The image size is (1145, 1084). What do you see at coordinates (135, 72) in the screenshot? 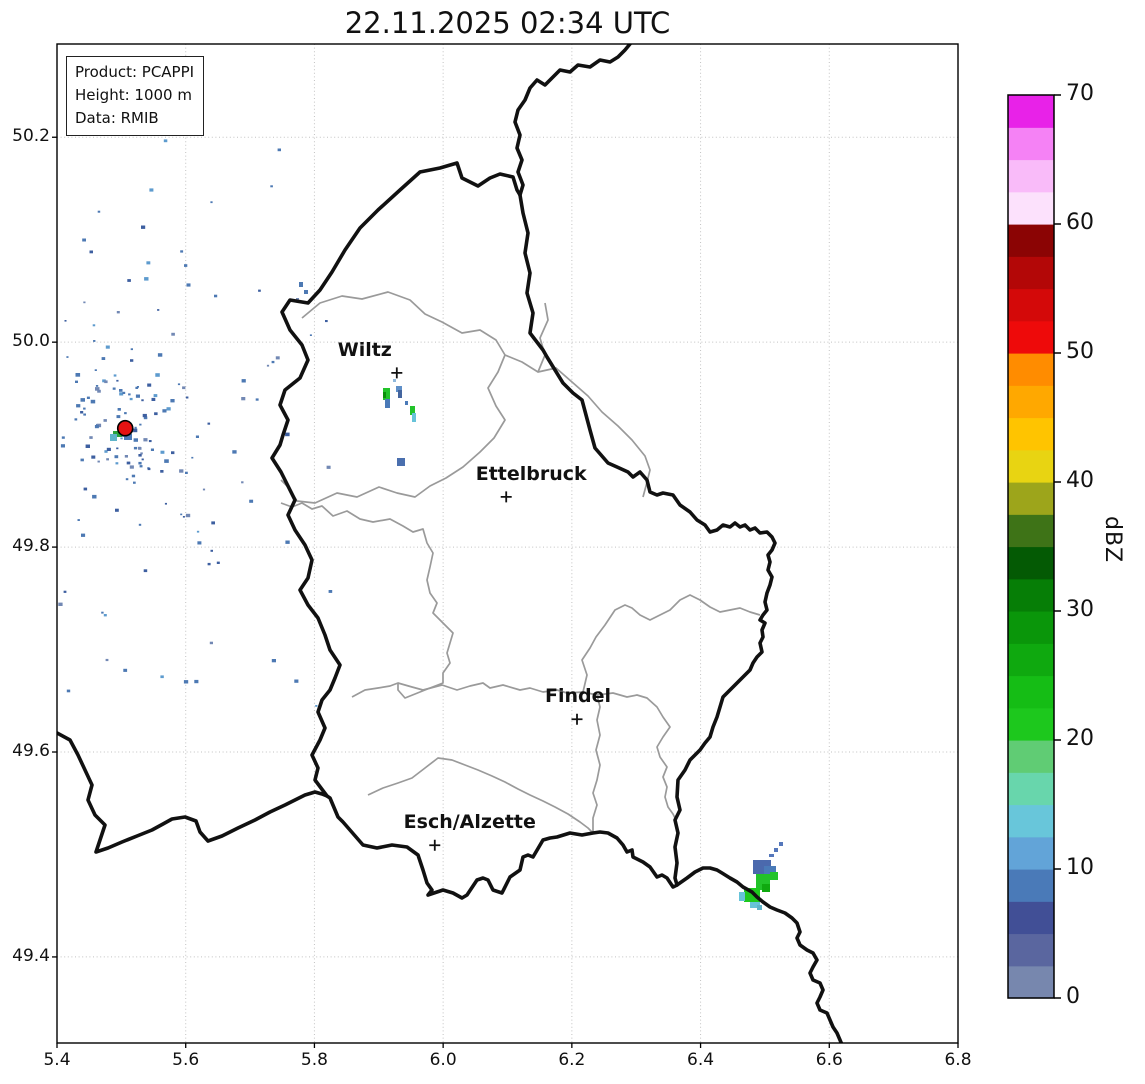
I see `product-line: Product: PCAPPI` at bounding box center [135, 72].